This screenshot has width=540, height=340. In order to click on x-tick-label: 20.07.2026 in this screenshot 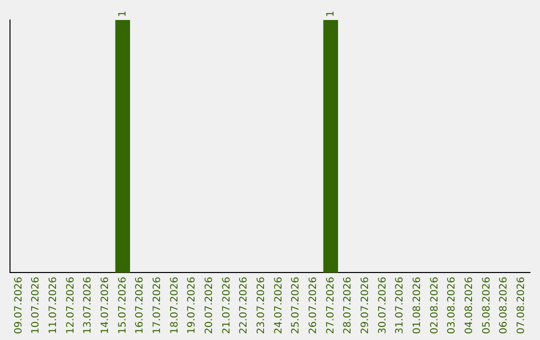, I will do `click(209, 305)`.